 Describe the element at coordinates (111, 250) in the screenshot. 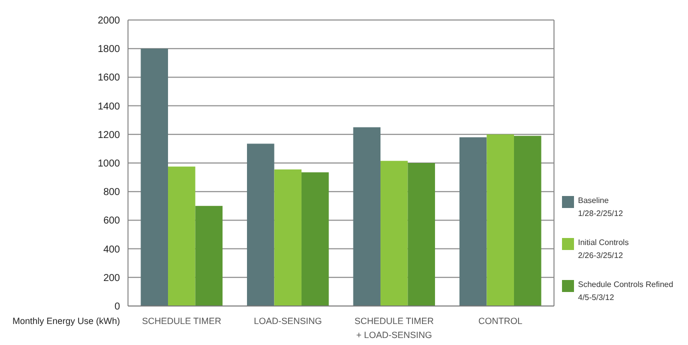

I see `y-tick-label: 400` at that location.